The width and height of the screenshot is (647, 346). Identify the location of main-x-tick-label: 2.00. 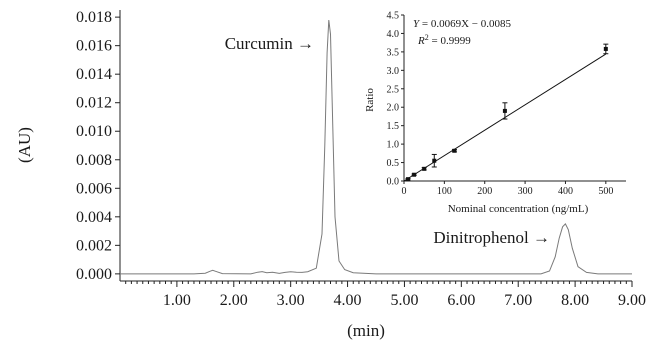
(234, 300).